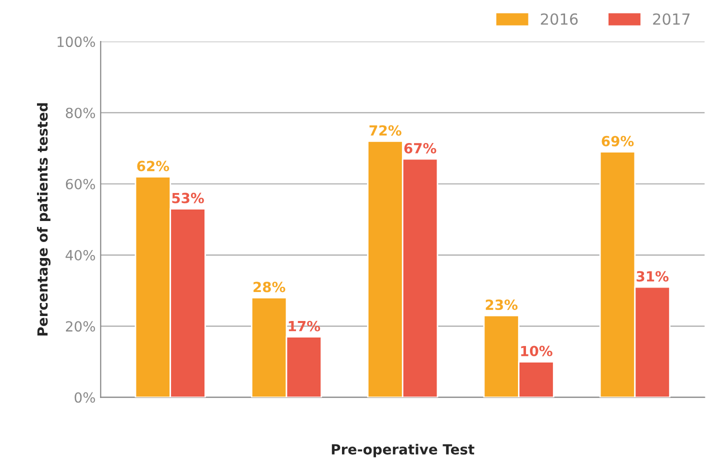 Image resolution: width=719 pixels, height=462 pixels. What do you see at coordinates (153, 166) in the screenshot?
I see `text: 62%` at bounding box center [153, 166].